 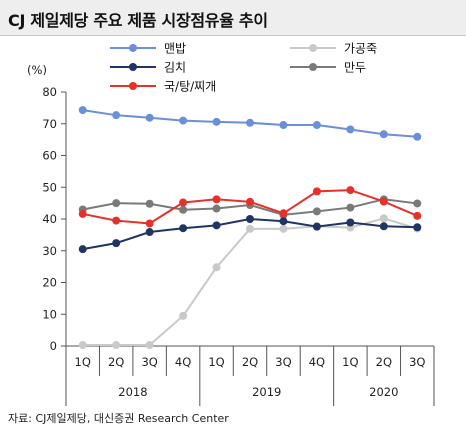 What do you see at coordinates (49, 283) in the screenshot?
I see `y-tick-label: 20` at bounding box center [49, 283].